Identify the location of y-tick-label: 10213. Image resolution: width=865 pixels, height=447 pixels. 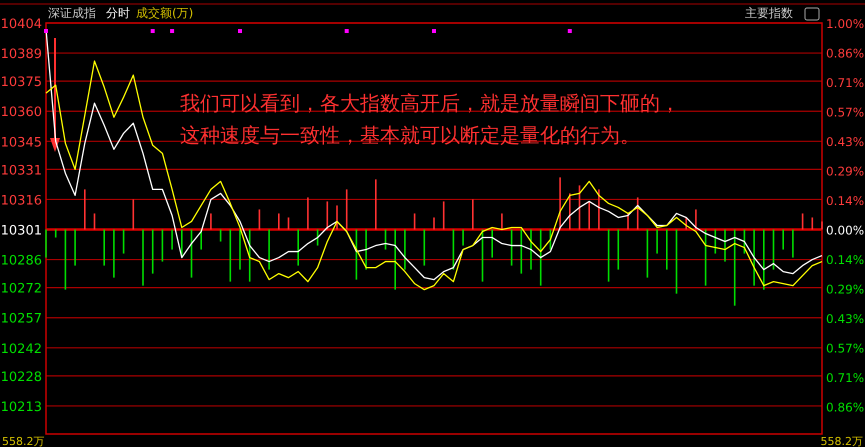
(21, 407).